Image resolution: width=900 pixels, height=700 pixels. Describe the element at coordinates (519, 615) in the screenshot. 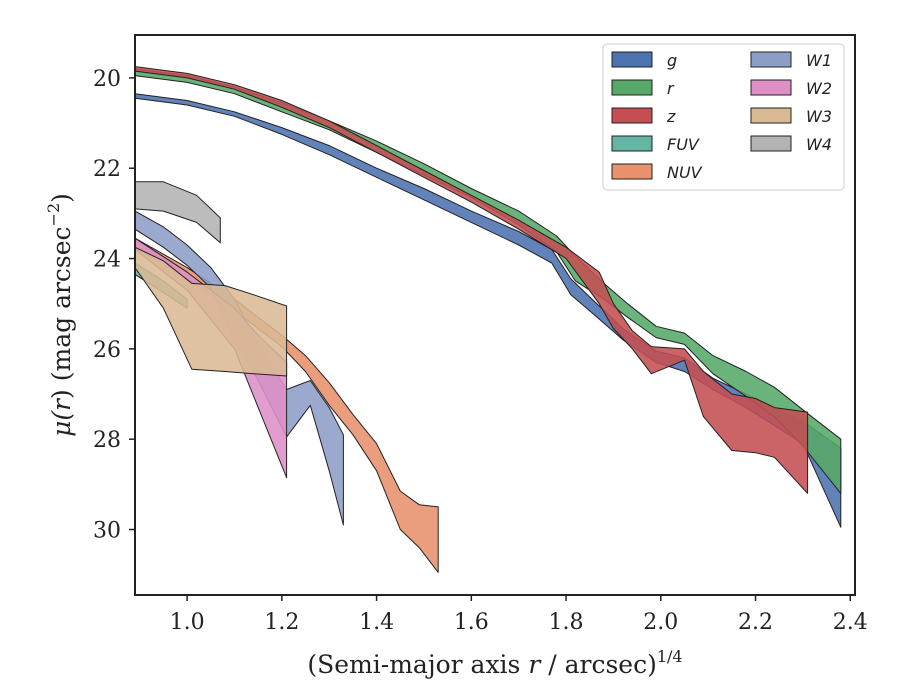

I see `x-axis-ticks: 1.0 1.2 1.4 1.6 1.8 2.0 2.2 2.4` at that location.